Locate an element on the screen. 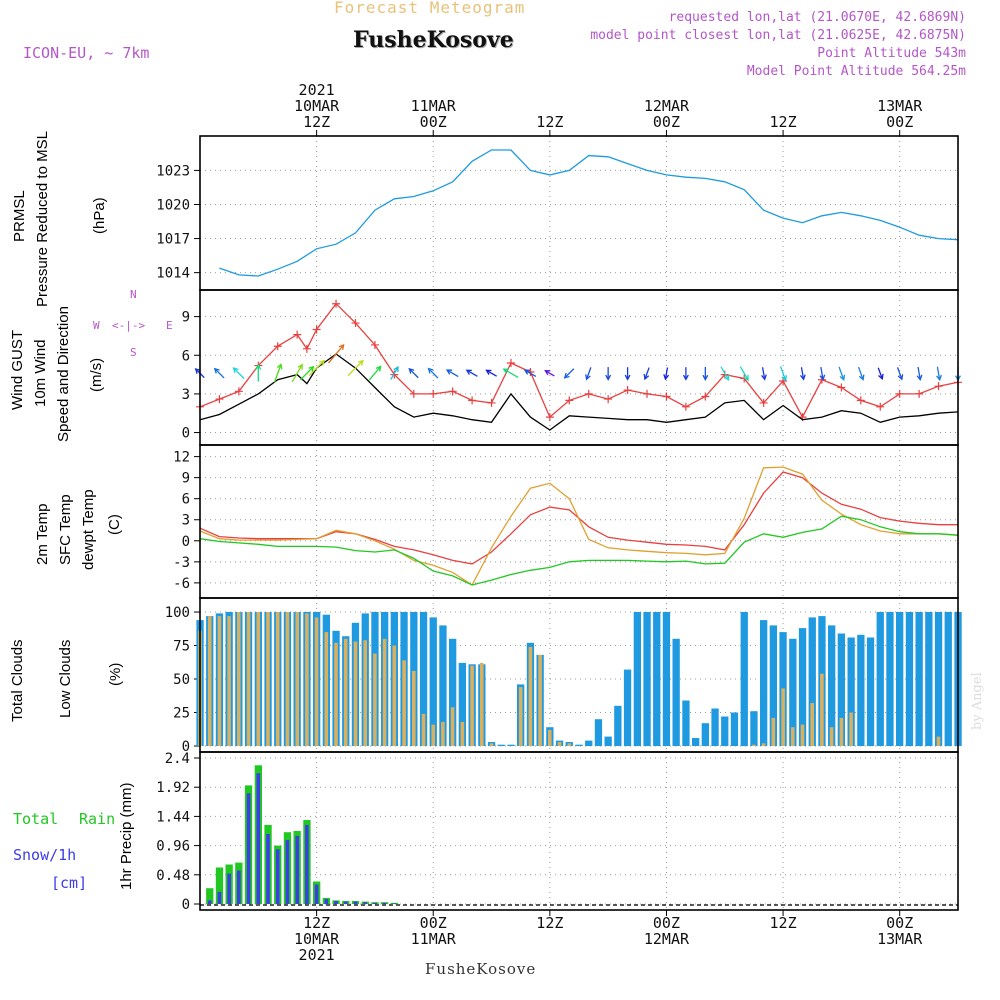 The image size is (1000, 1000). legend-total: Total is located at coordinates (36, 819).